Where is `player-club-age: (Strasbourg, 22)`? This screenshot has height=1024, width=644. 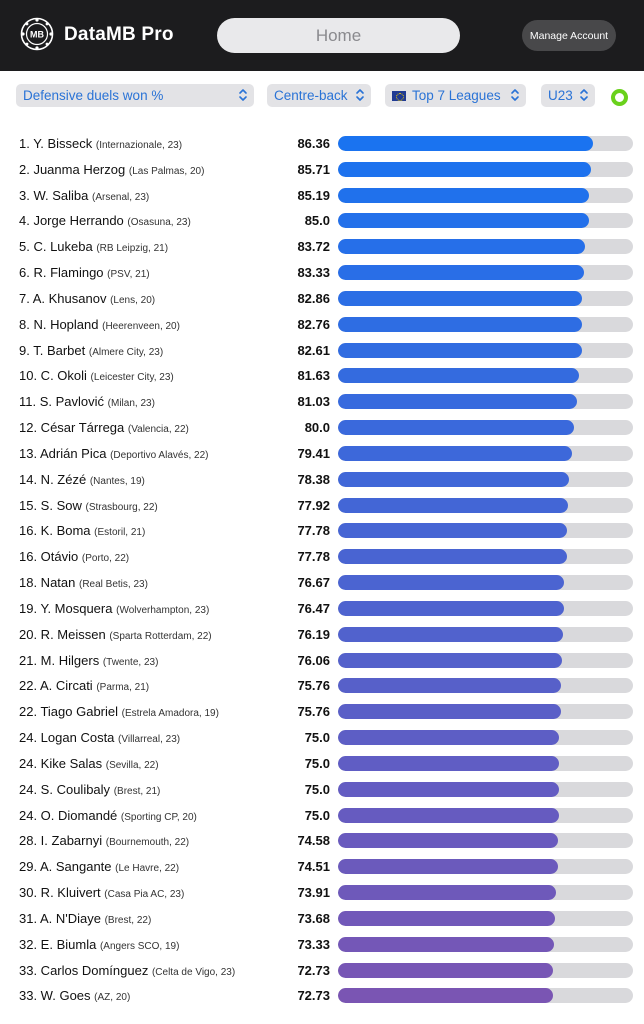 player-club-age: (Strasbourg, 22) is located at coordinates (121, 507).